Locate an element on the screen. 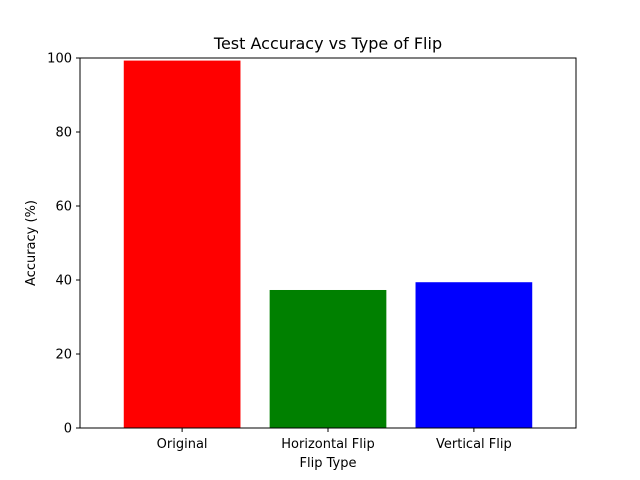 The height and width of the screenshot is (480, 640). y-tick-label: 40 is located at coordinates (63, 281).